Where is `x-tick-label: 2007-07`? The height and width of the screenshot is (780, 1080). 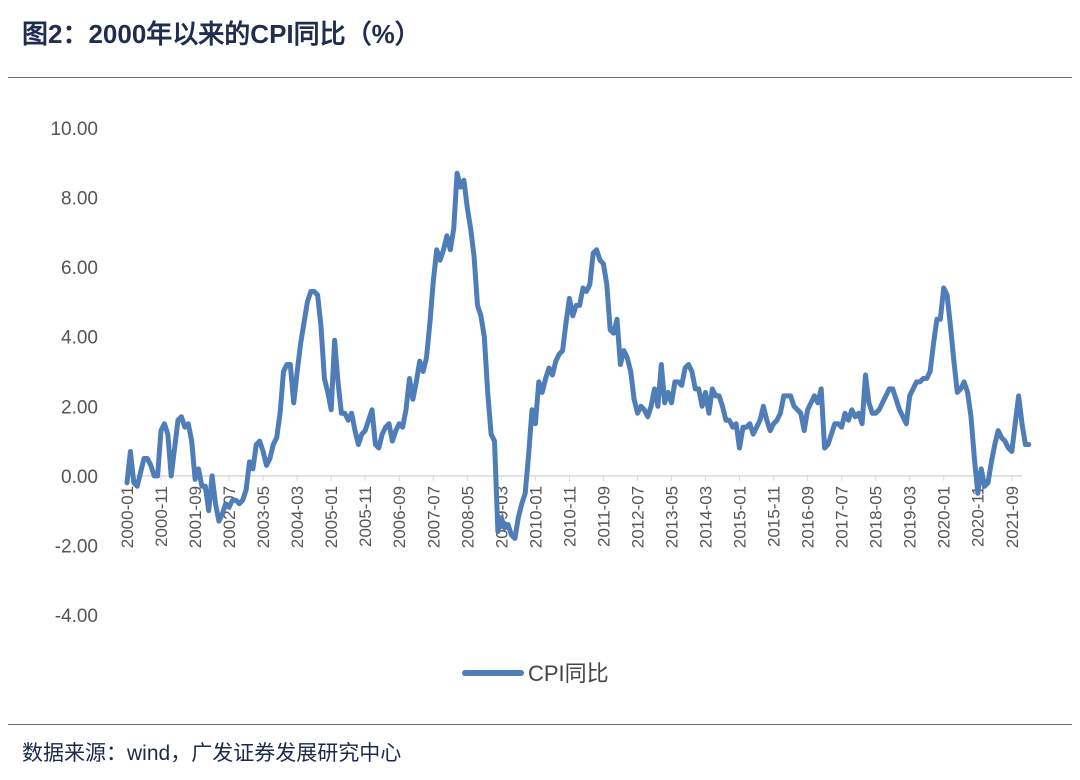 x-tick-label: 2007-07 is located at coordinates (433, 517).